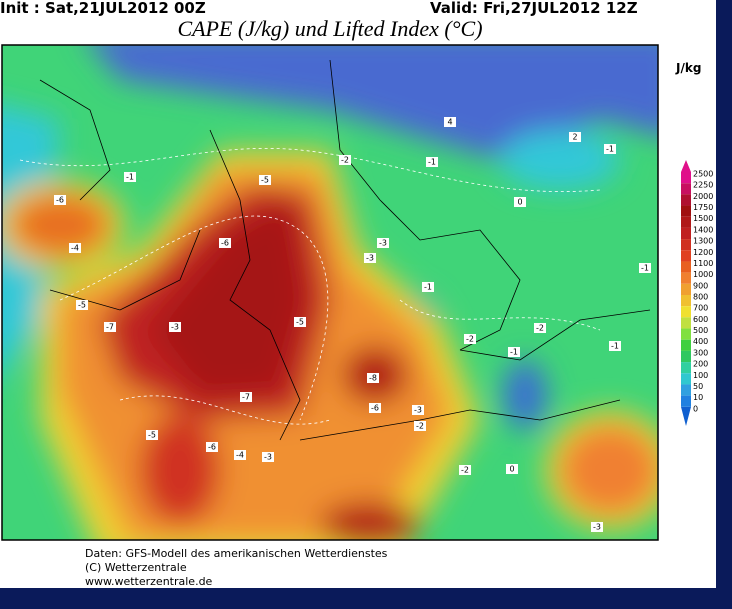  Describe the element at coordinates (366, 598) in the screenshot. I see `frame-bottom` at that location.